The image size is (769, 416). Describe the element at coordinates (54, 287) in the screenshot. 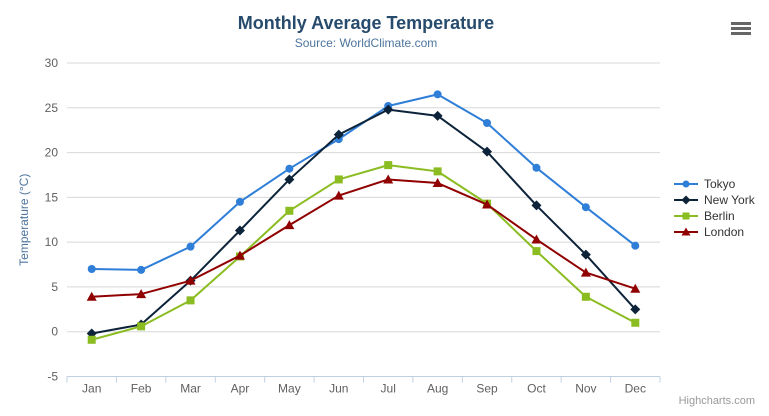

I see `y-axis-tick-label: 5` at that location.